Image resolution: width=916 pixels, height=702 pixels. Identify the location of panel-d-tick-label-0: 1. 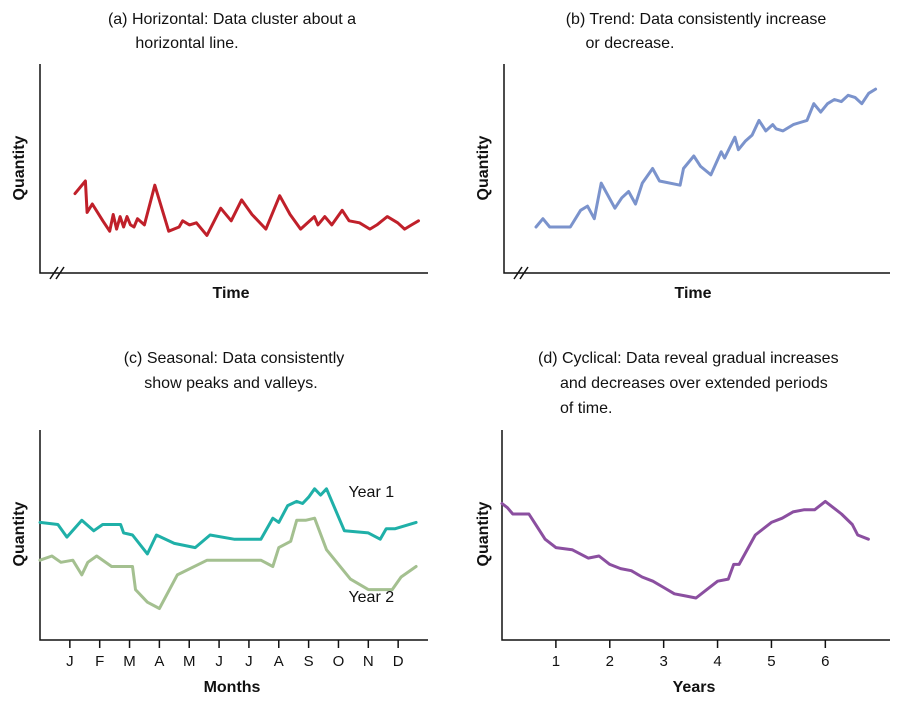
(556, 661).